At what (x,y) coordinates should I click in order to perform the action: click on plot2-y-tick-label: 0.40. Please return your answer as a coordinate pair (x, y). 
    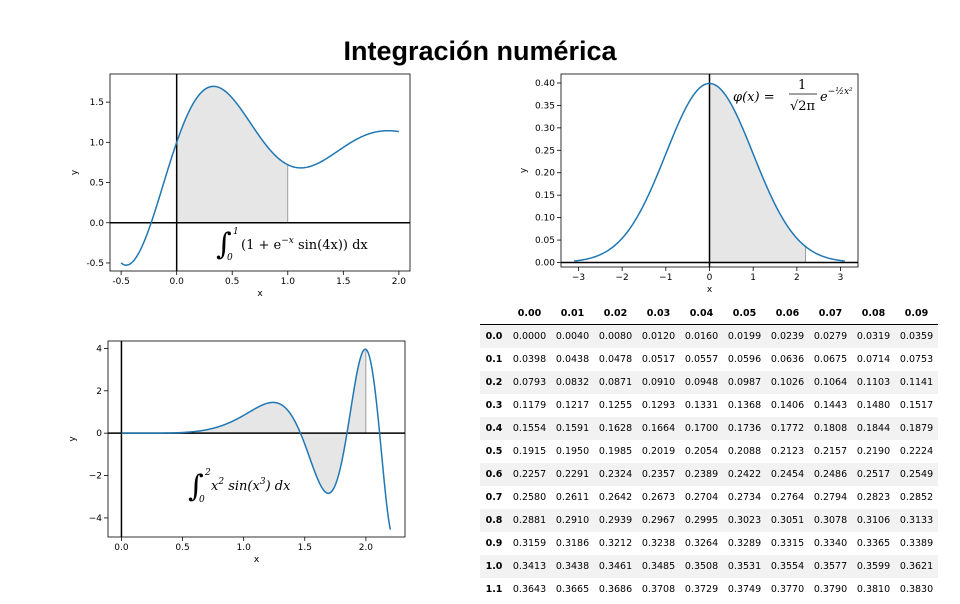
    Looking at the image, I should click on (545, 84).